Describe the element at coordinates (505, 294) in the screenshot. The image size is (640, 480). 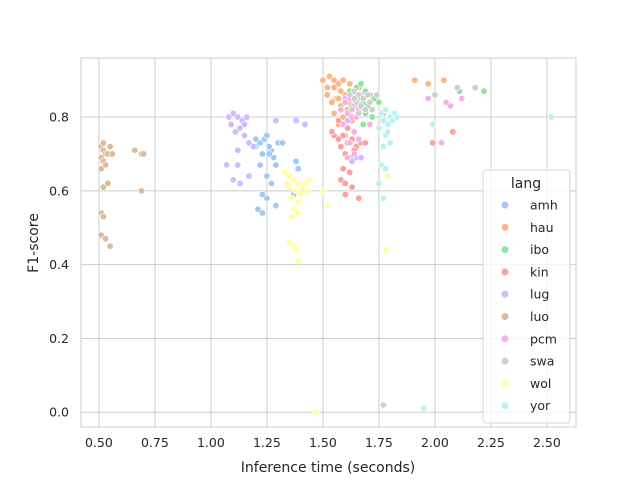
I see `legend-marker-lug` at that location.